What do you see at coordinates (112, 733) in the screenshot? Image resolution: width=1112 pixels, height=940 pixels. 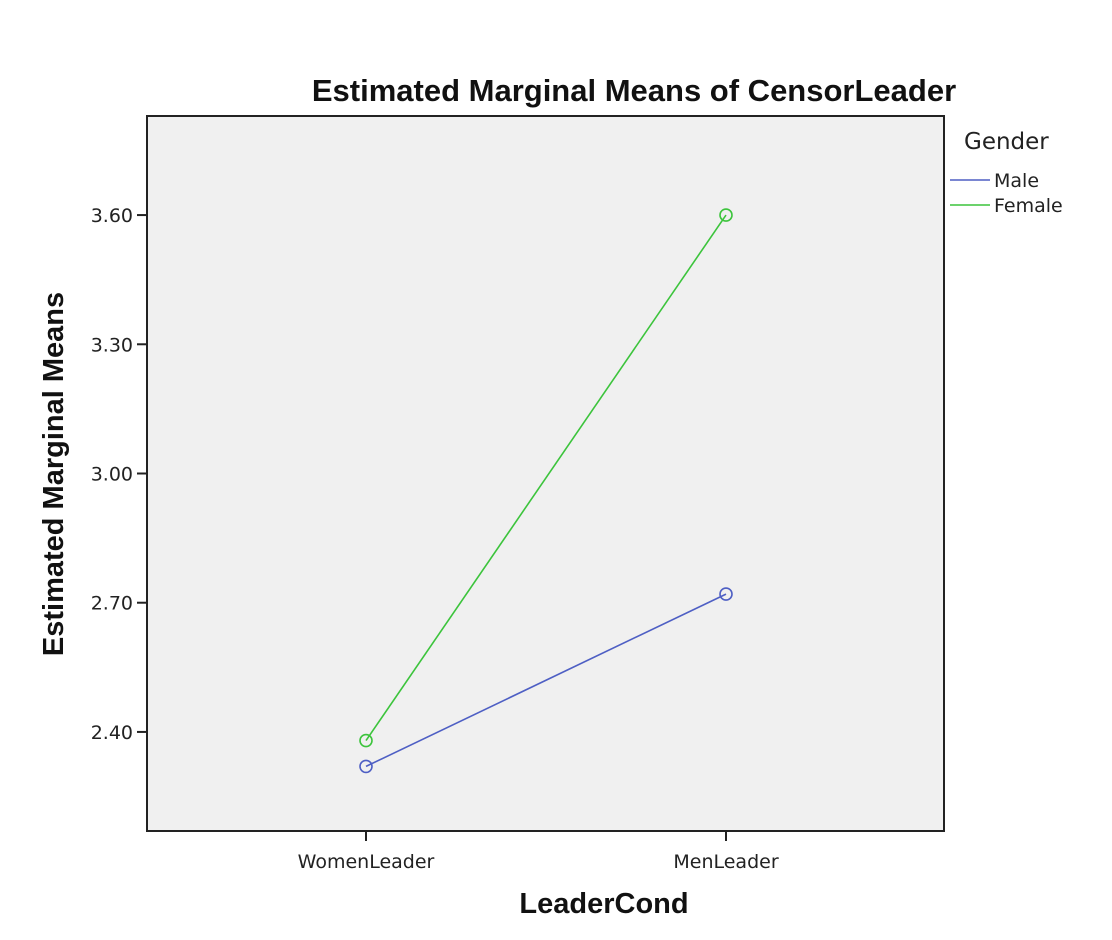 I see `y-tick-label: 2.40` at bounding box center [112, 733].